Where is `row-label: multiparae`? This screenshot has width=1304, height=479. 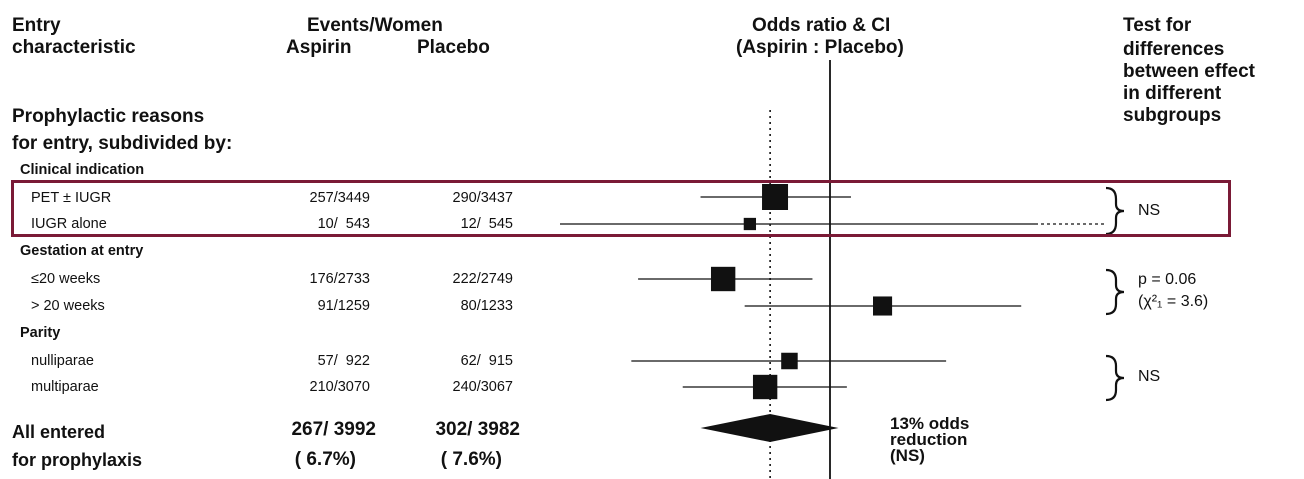
row-label: multiparae is located at coordinates (65, 387).